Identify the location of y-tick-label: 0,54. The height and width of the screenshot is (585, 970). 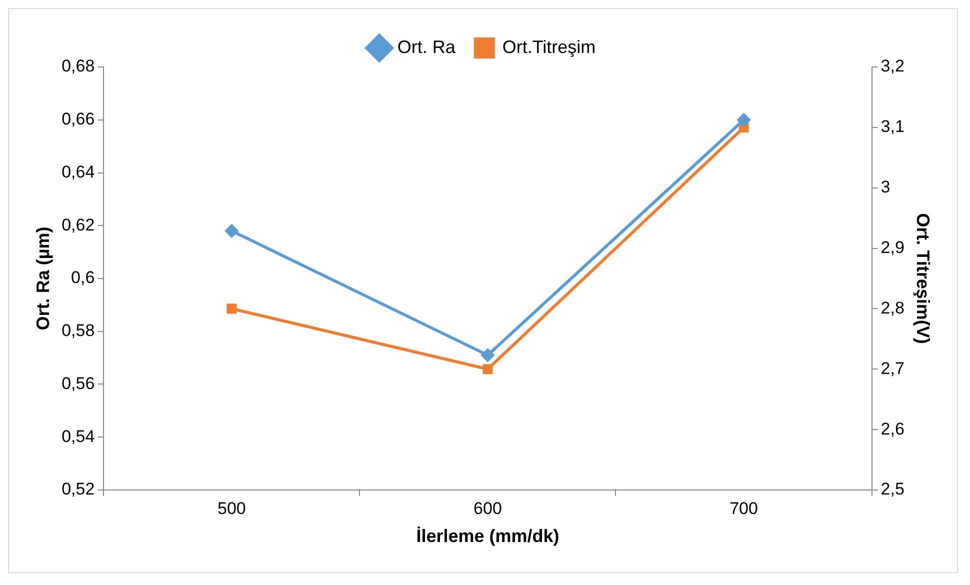
(78, 436).